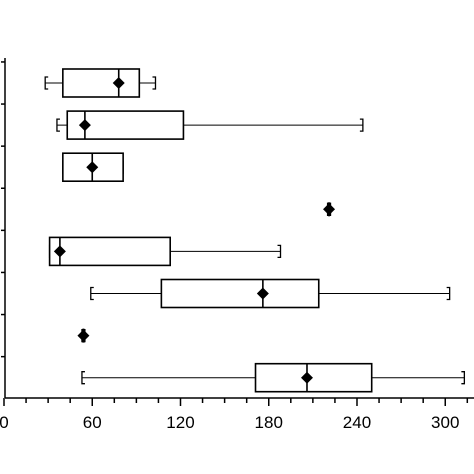 This screenshot has height=474, width=474. I want to click on x-tick-label: 180, so click(269, 422).